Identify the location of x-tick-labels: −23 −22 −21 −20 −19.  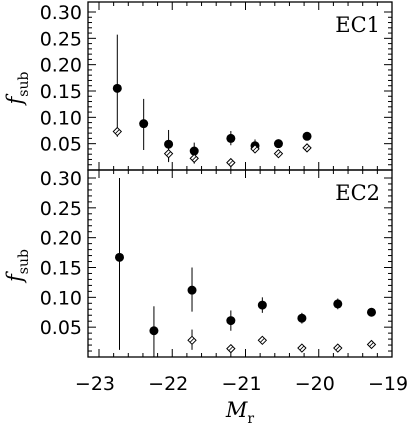
(241, 384).